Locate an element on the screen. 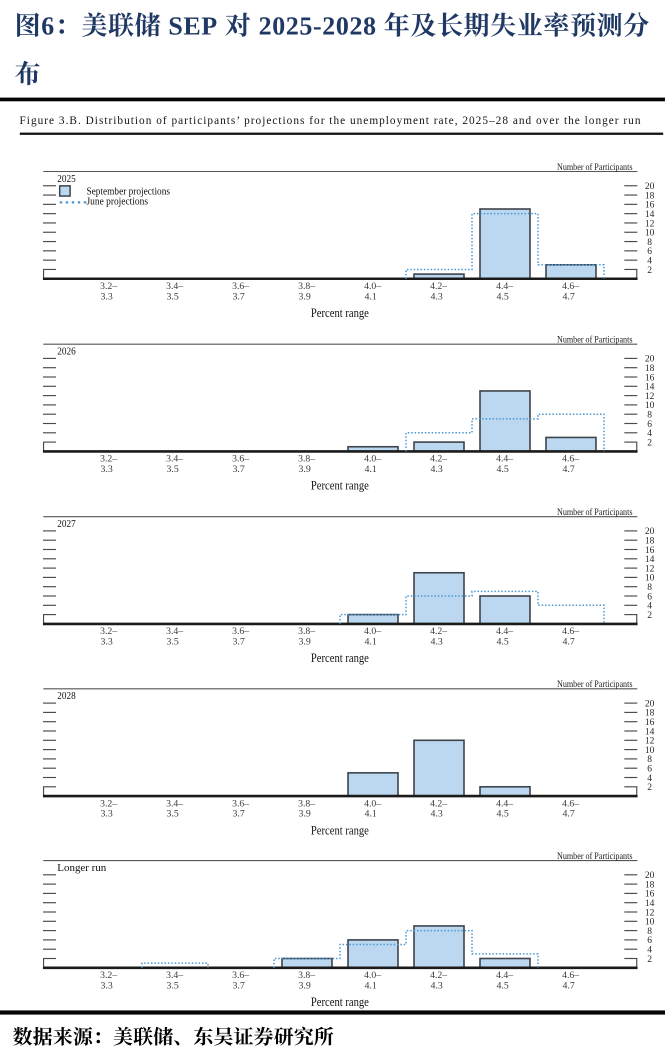  svg-text: Longer run is located at coordinates (81, 868).